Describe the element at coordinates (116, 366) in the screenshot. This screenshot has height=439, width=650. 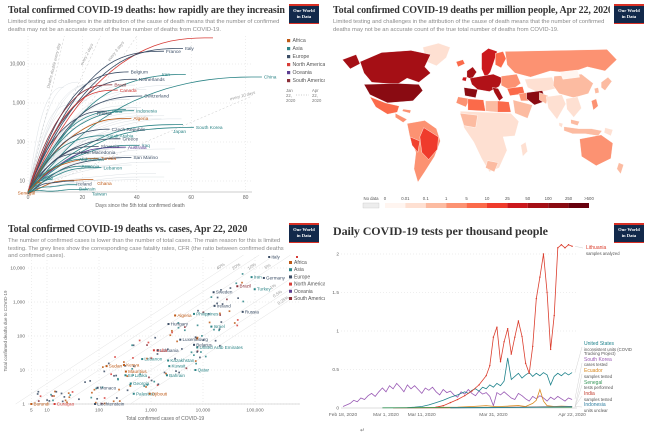
I see `scatter-point-label: Sudan` at that location.